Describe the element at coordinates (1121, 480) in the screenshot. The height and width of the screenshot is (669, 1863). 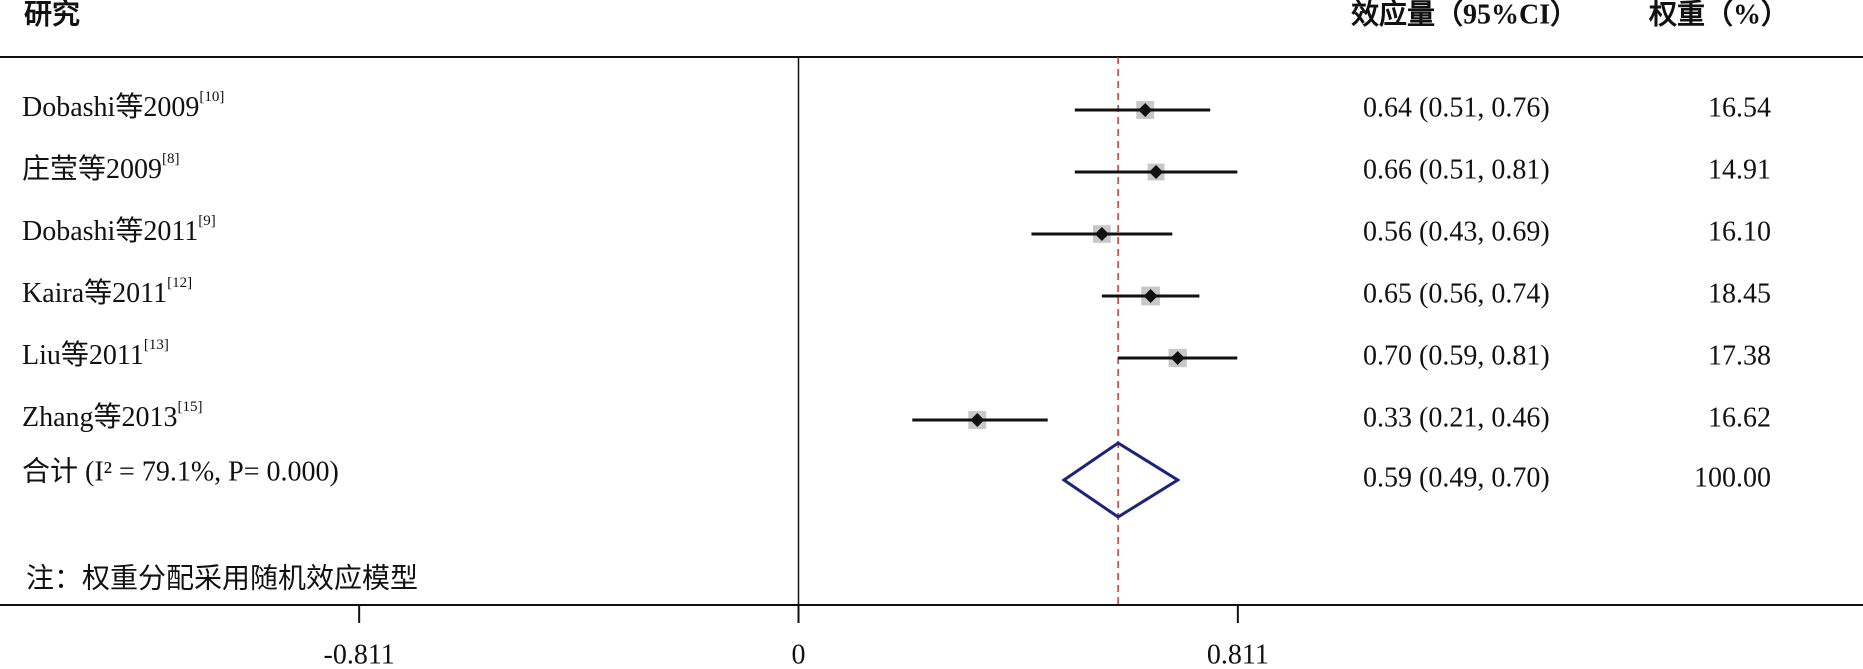
I see `summary-diamond` at that location.